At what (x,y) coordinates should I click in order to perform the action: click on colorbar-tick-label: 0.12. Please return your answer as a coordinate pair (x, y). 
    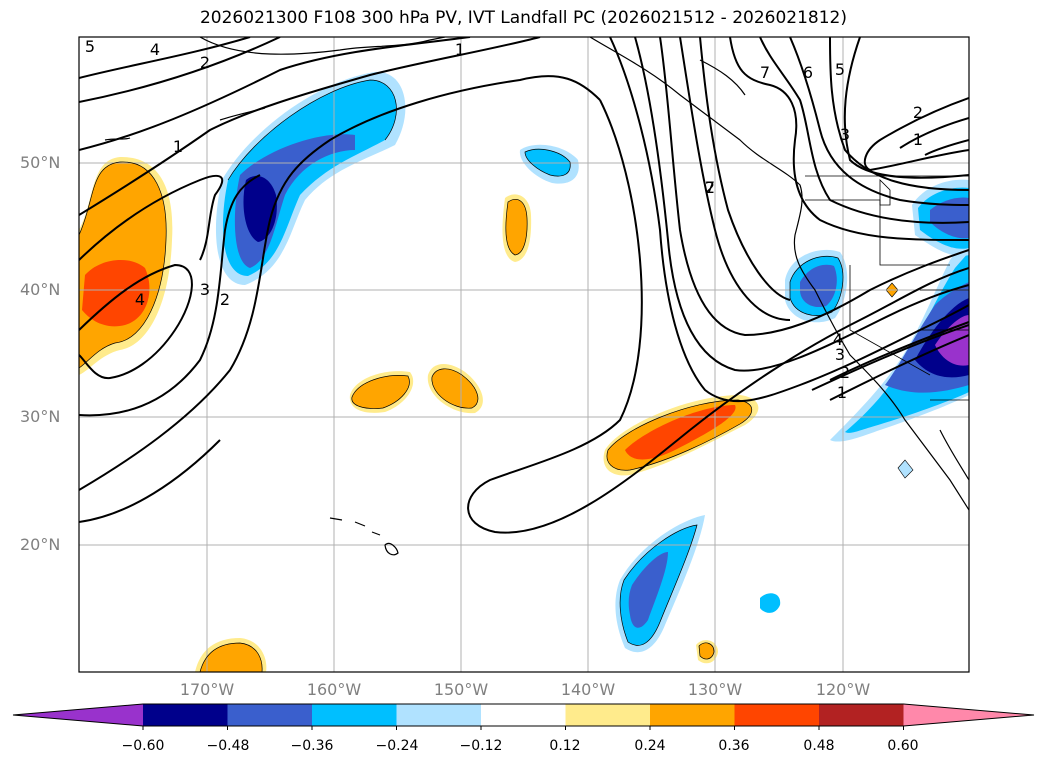
    Looking at the image, I should click on (565, 746).